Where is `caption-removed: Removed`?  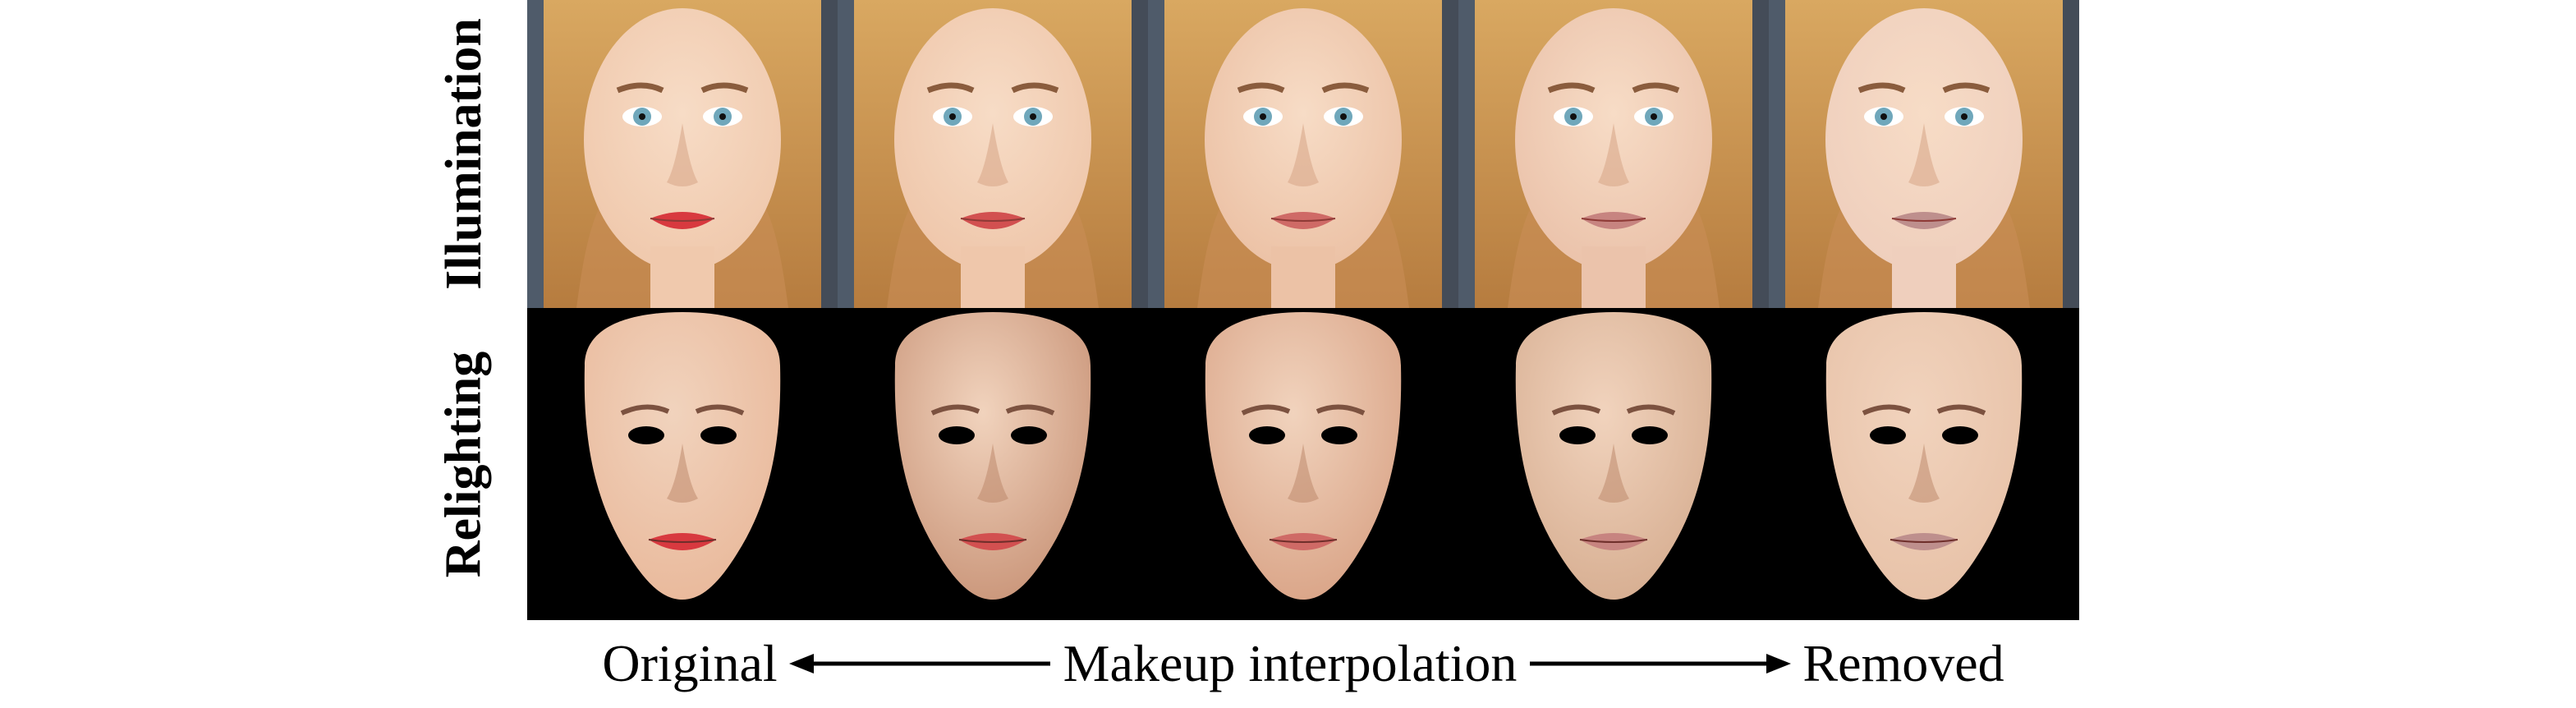 caption-removed: Removed is located at coordinates (1903, 663).